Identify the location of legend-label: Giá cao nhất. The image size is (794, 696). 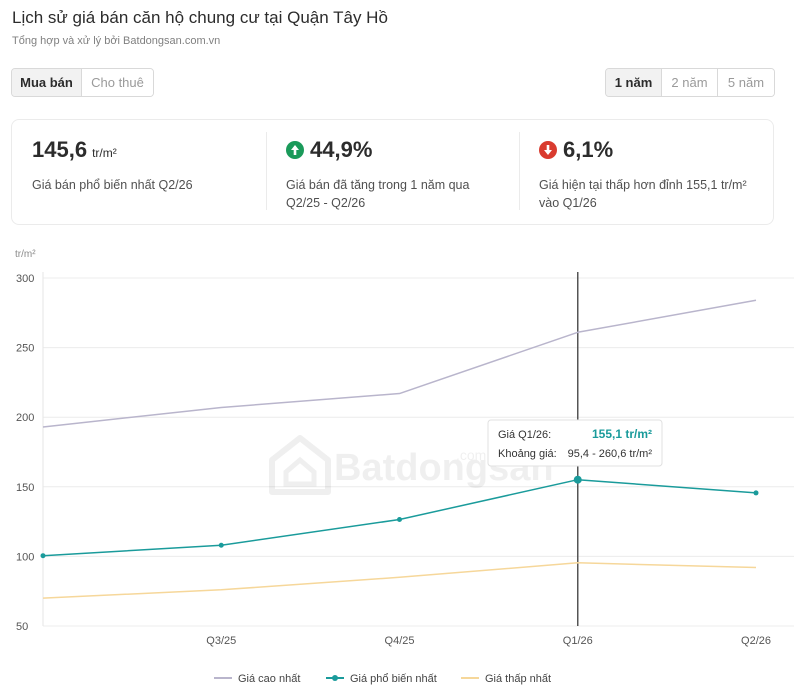
(269, 679).